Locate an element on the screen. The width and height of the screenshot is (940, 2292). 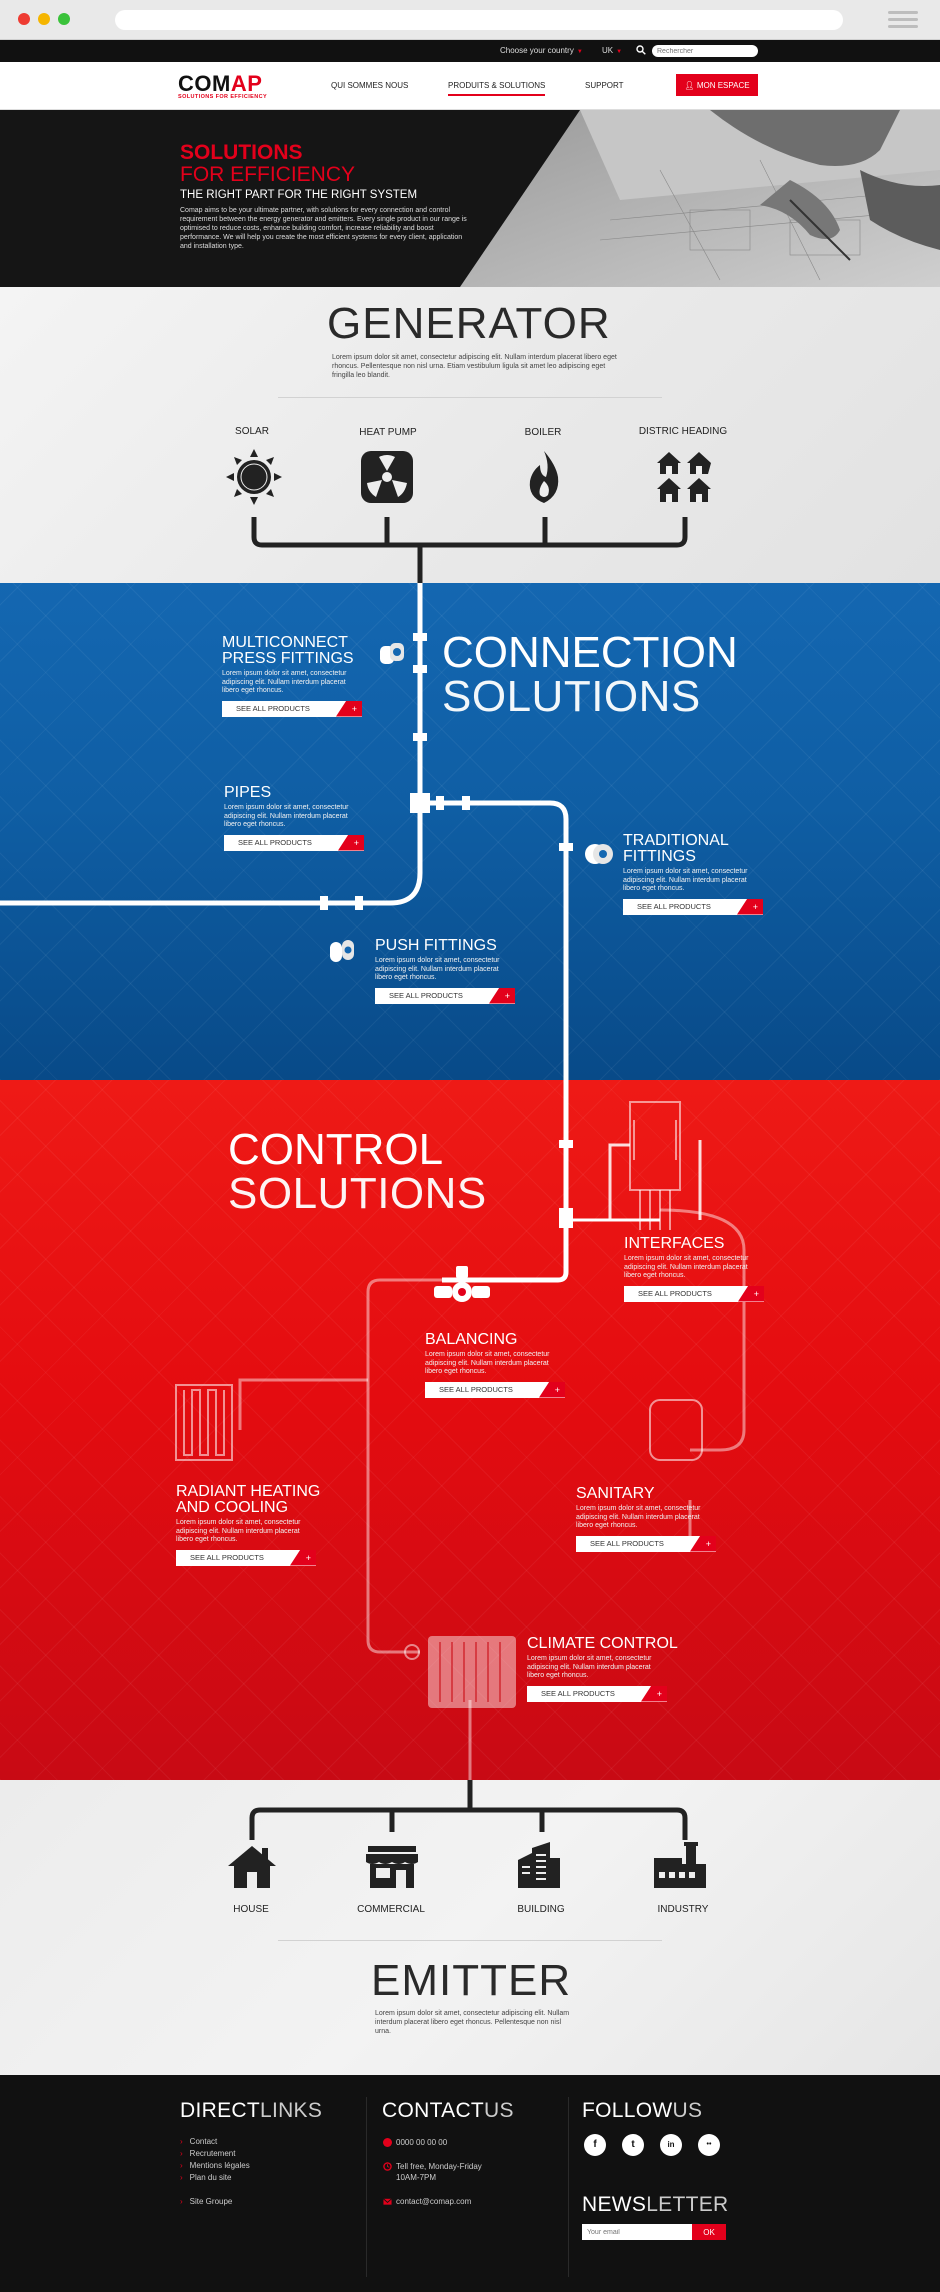
flickr-icon: •• is located at coordinates (709, 2145).